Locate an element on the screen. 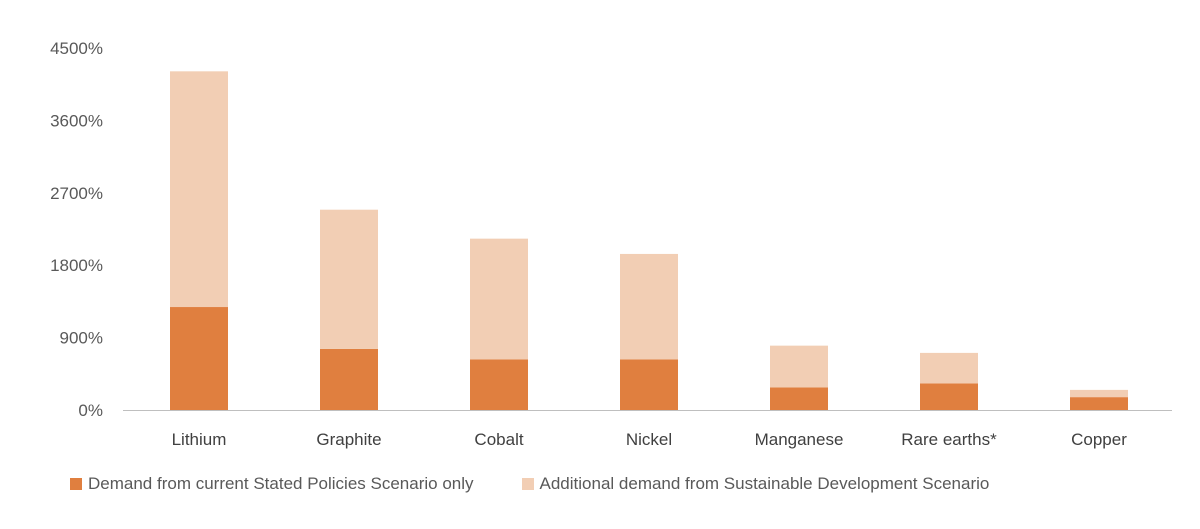 The height and width of the screenshot is (529, 1200). legend-swatch-sustainable-development is located at coordinates (527, 484).